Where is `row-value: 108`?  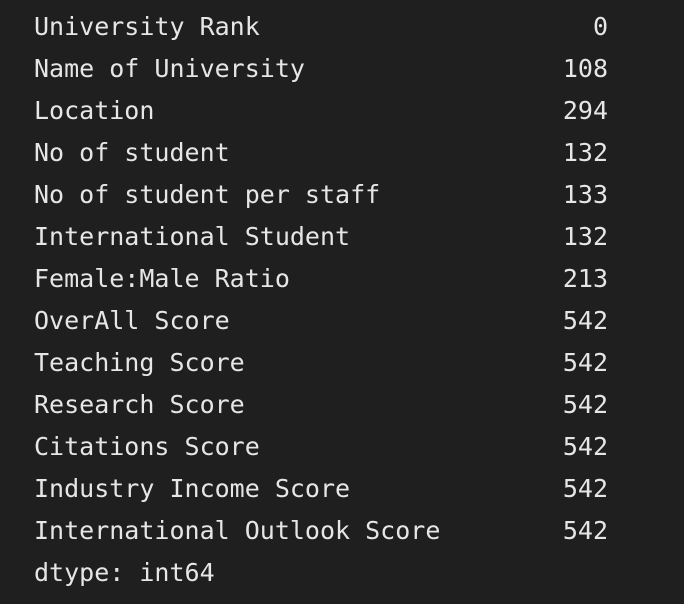
row-value: 108 is located at coordinates (585, 68).